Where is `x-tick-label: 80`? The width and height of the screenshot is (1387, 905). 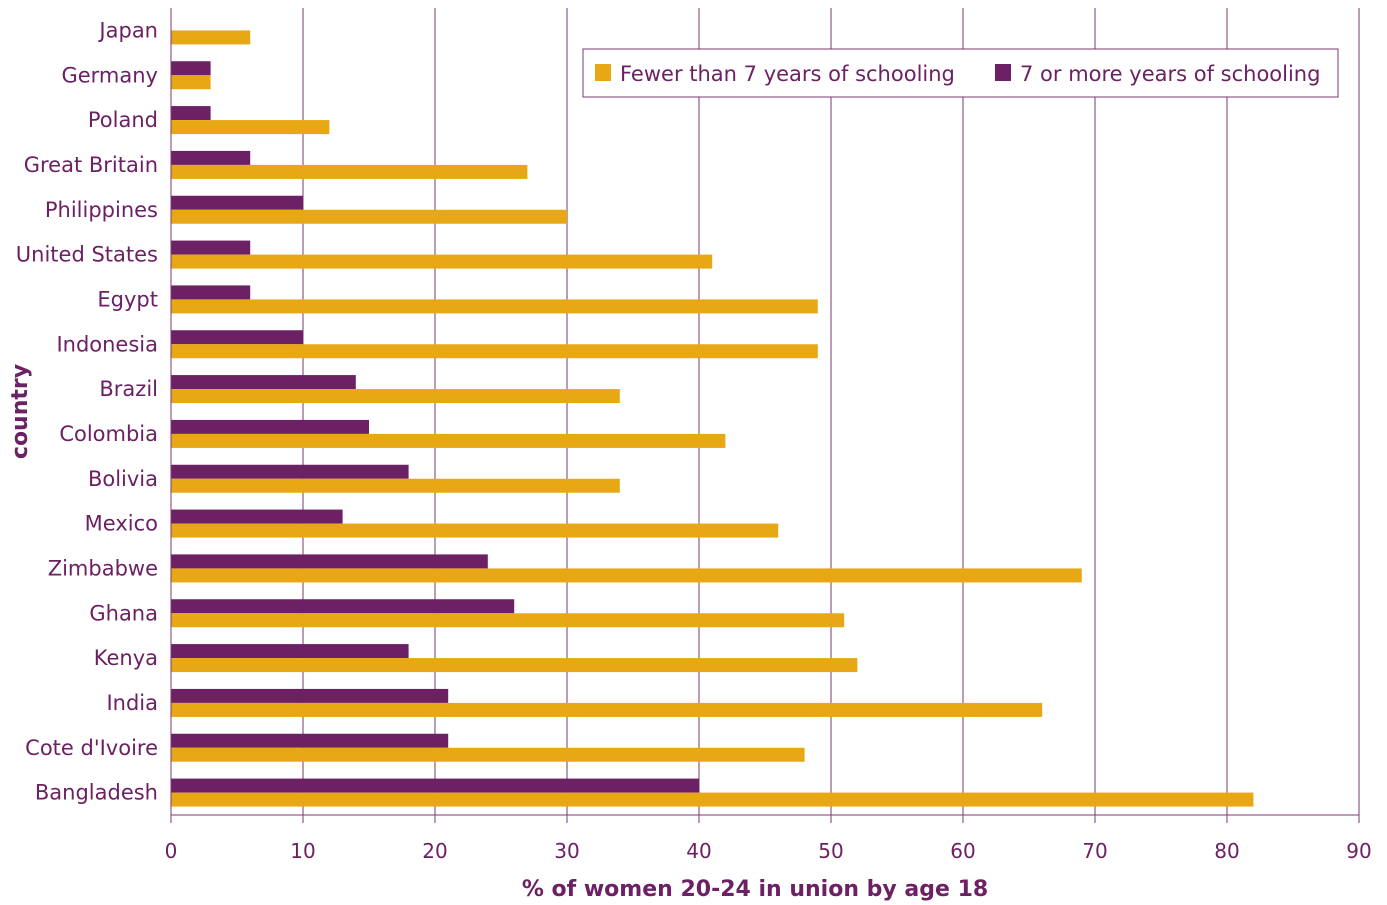 x-tick-label: 80 is located at coordinates (1226, 851).